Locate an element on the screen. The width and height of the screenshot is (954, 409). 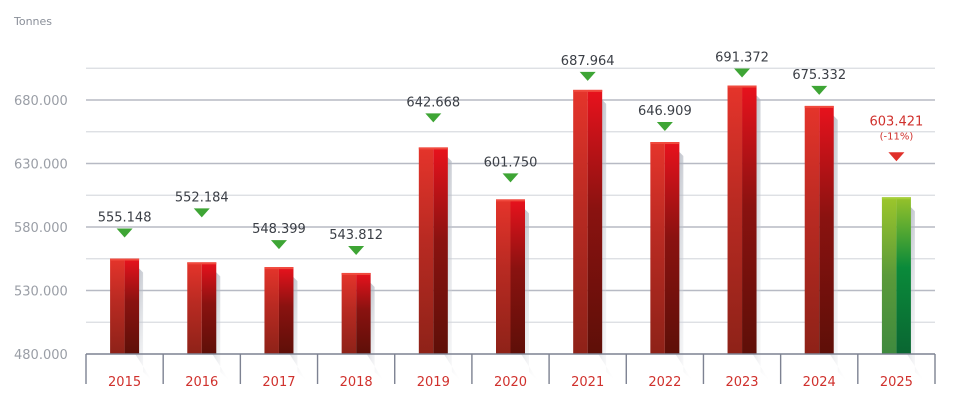
bar-2023 is located at coordinates (749, 234).